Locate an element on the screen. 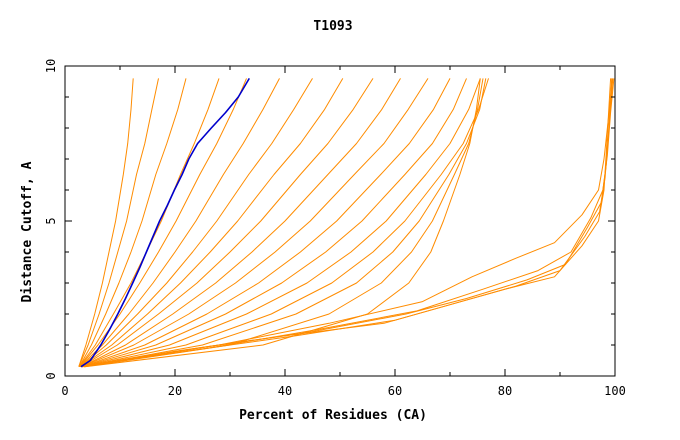 Image resolution: width=680 pixels, height=440 pixels. x-axis-label: Percent of Residues (CA) is located at coordinates (333, 415).